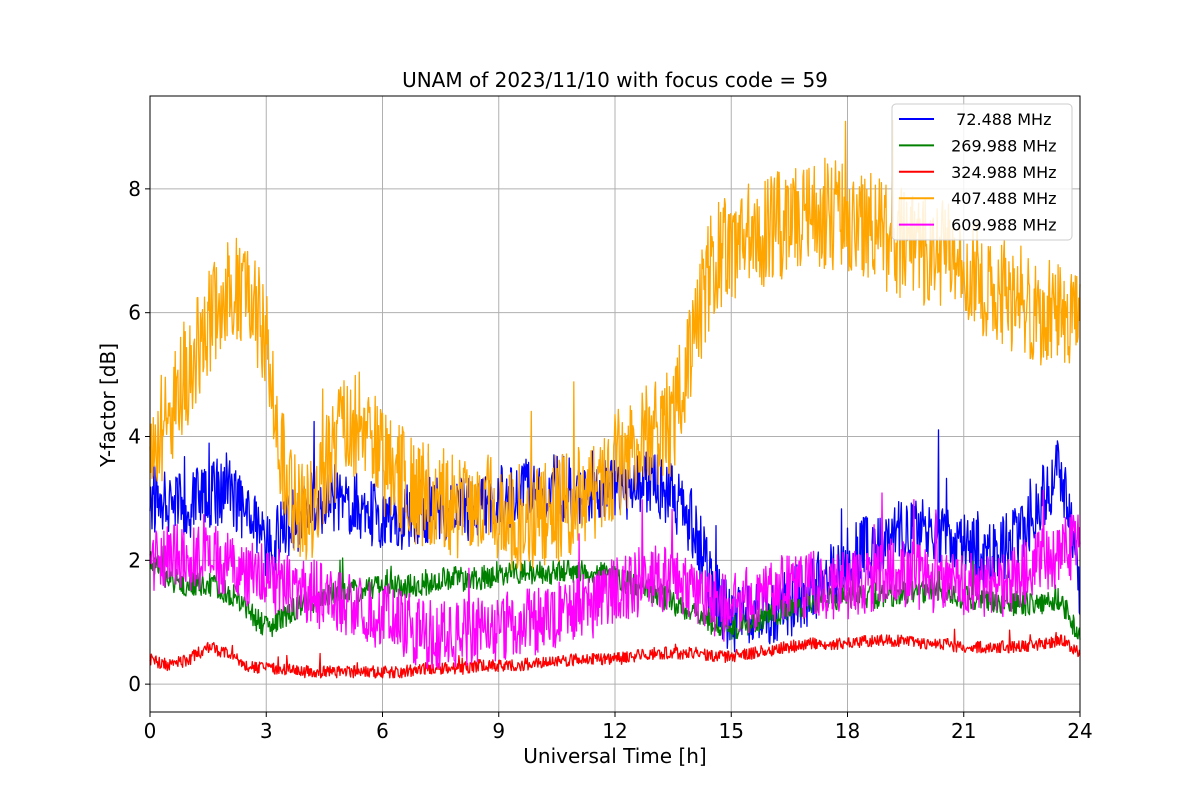 The height and width of the screenshot is (800, 1200). Describe the element at coordinates (1001, 172) in the screenshot. I see `legend-label: 324.988 MHz` at that location.